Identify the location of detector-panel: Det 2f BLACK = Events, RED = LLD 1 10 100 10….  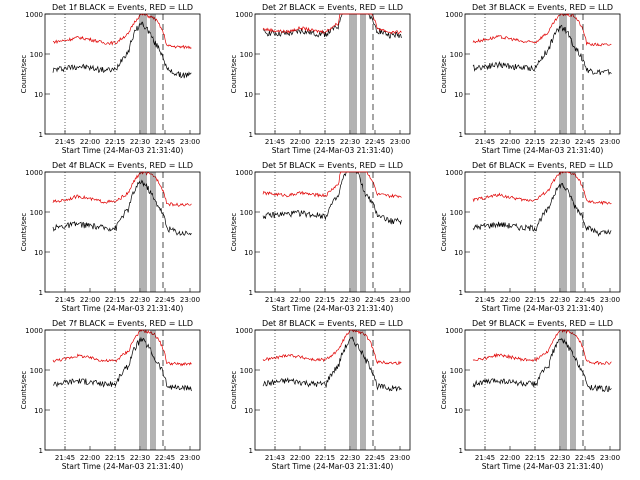
(320, 79).